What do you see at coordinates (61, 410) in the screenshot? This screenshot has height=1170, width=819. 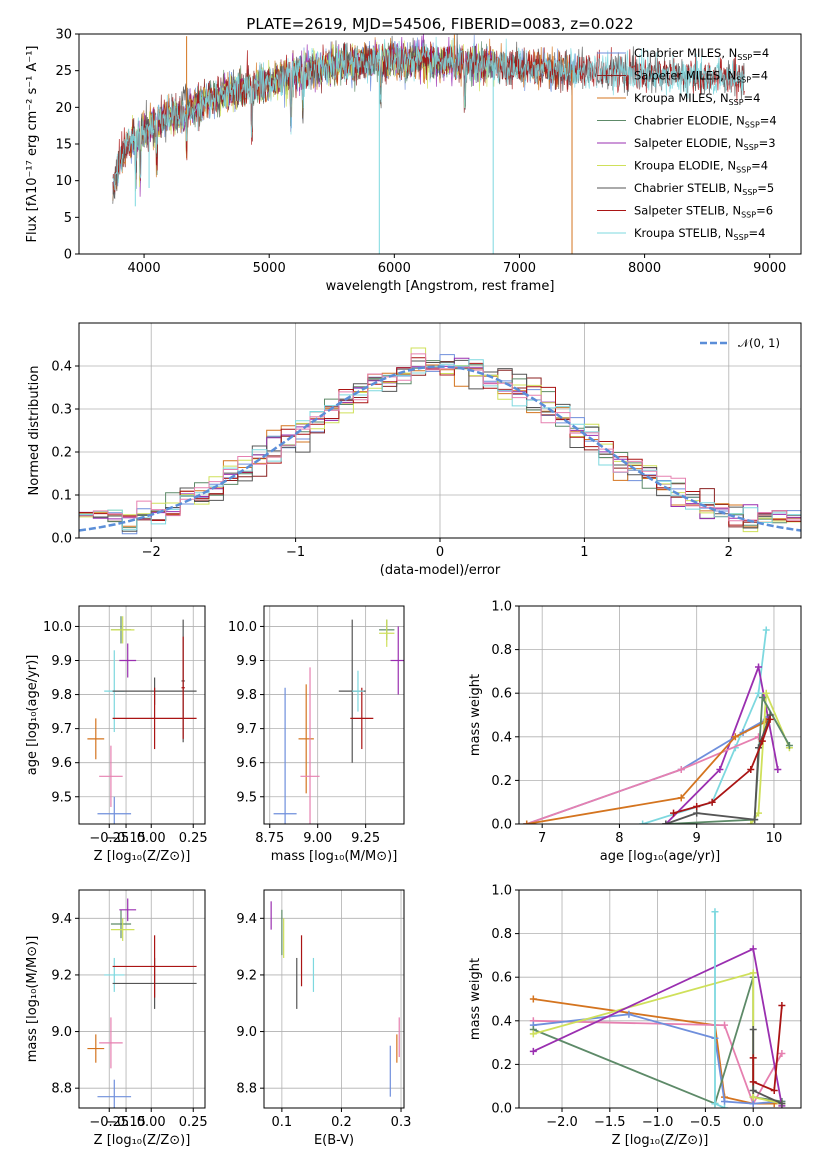 I see `y-tick-label: 0.3` at bounding box center [61, 410].